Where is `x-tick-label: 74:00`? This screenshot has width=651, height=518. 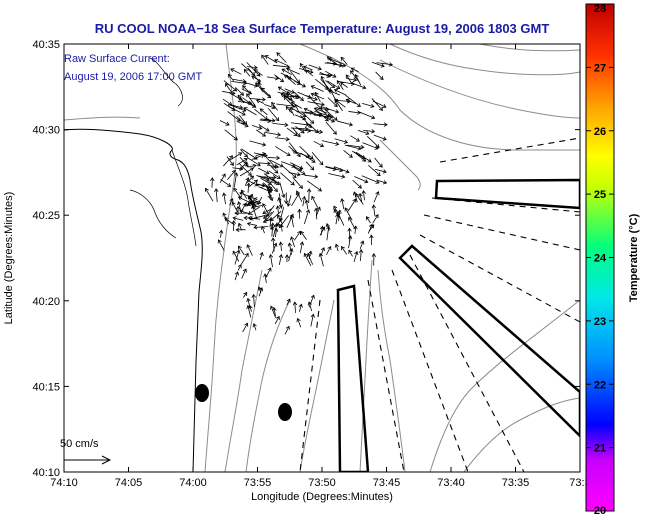 x-tick-label: 74:00 is located at coordinates (193, 483).